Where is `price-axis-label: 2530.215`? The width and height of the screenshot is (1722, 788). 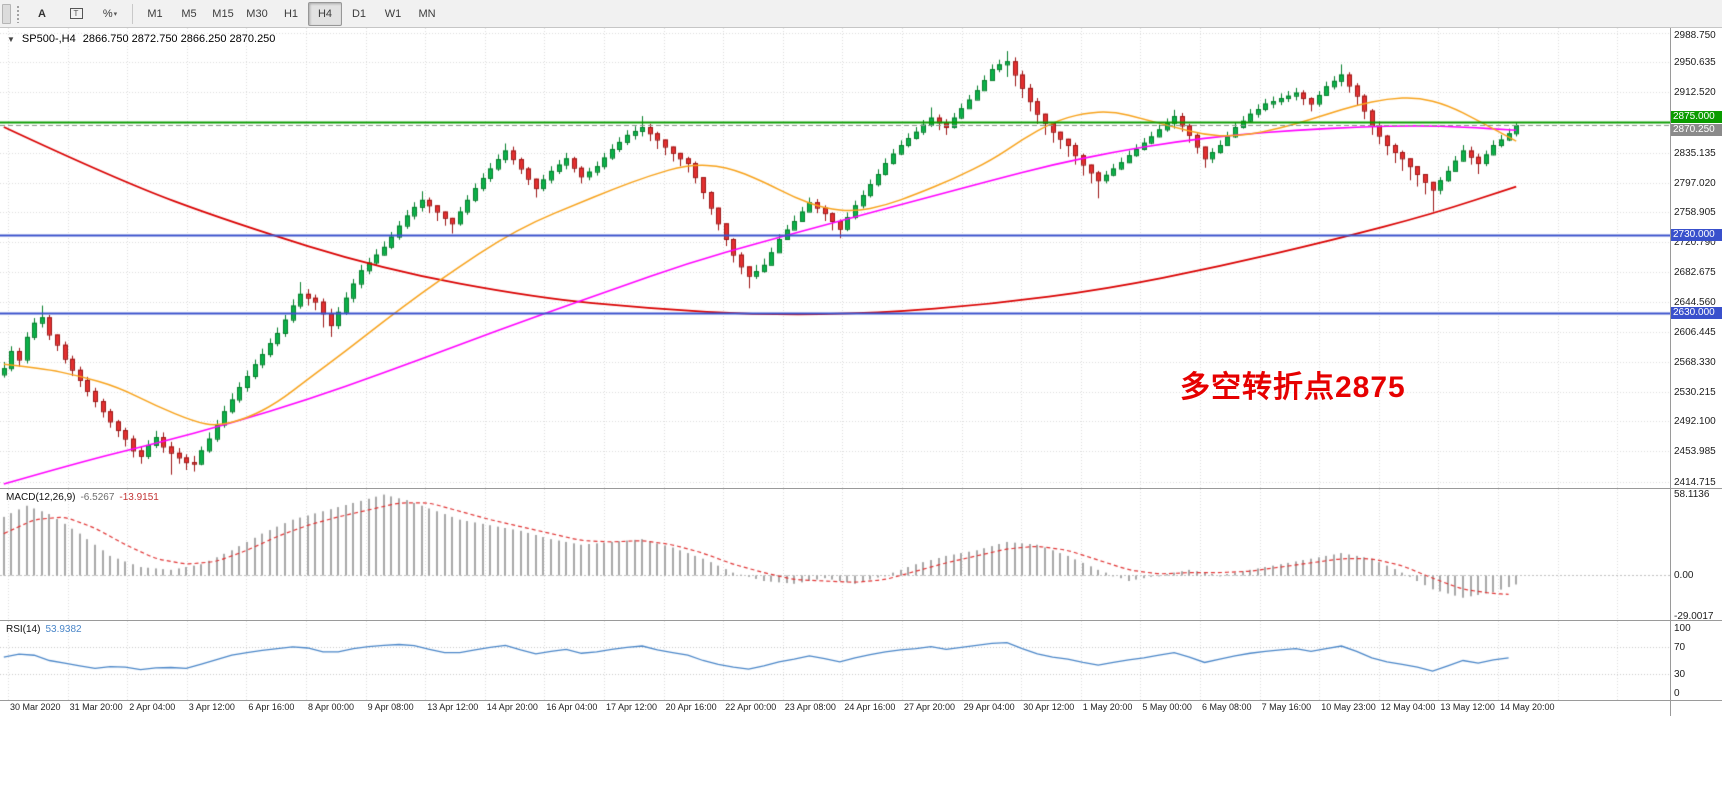 price-axis-label: 2530.215 is located at coordinates (1695, 392).